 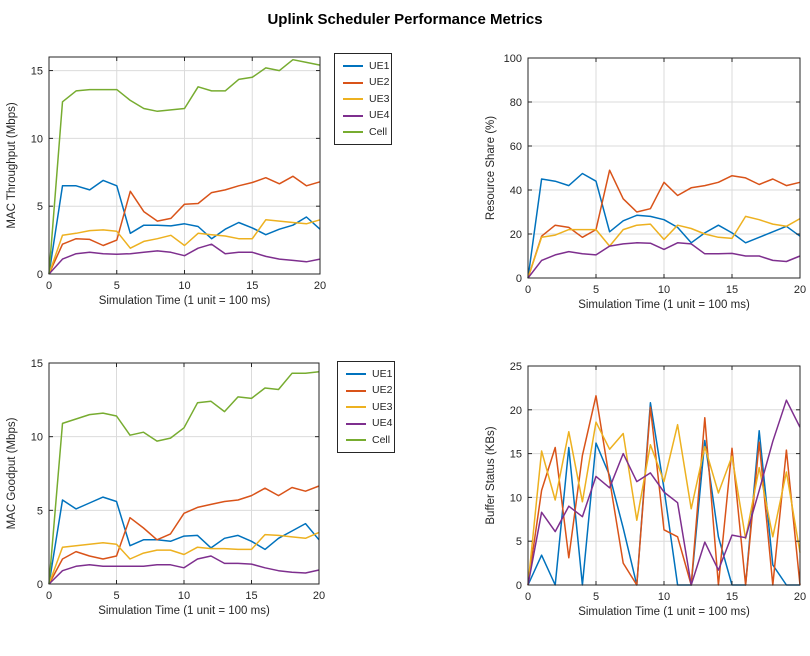 I want to click on legend-goodput: UE1 UE2 UE3 UE4 Cell, so click(x=366, y=407).